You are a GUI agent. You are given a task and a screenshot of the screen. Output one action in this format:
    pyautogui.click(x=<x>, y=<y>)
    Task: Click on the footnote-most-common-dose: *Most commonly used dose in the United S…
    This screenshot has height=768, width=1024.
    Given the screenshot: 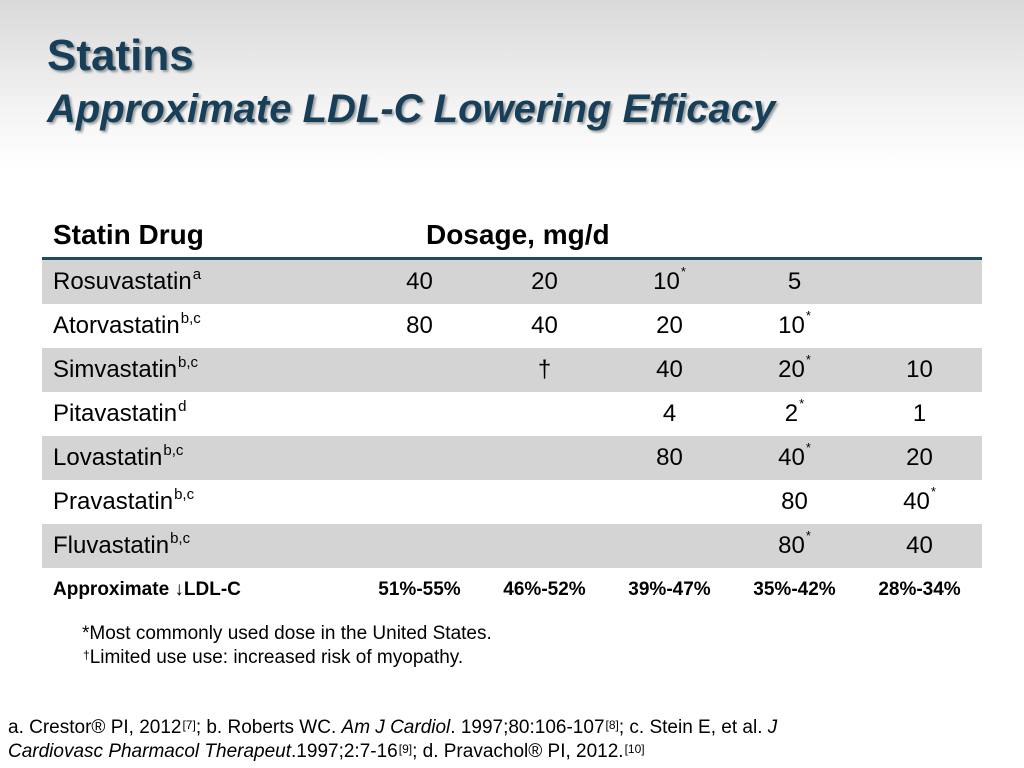 What is the action you would take?
    pyautogui.click(x=287, y=633)
    